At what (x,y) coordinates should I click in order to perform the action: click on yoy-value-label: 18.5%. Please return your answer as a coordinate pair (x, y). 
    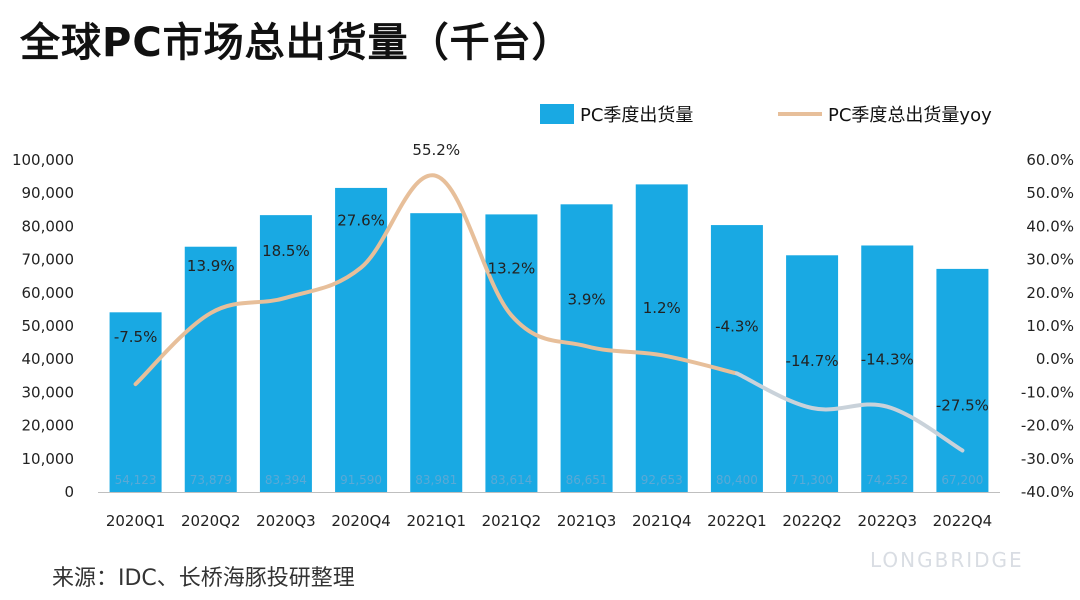
    Looking at the image, I should click on (286, 251).